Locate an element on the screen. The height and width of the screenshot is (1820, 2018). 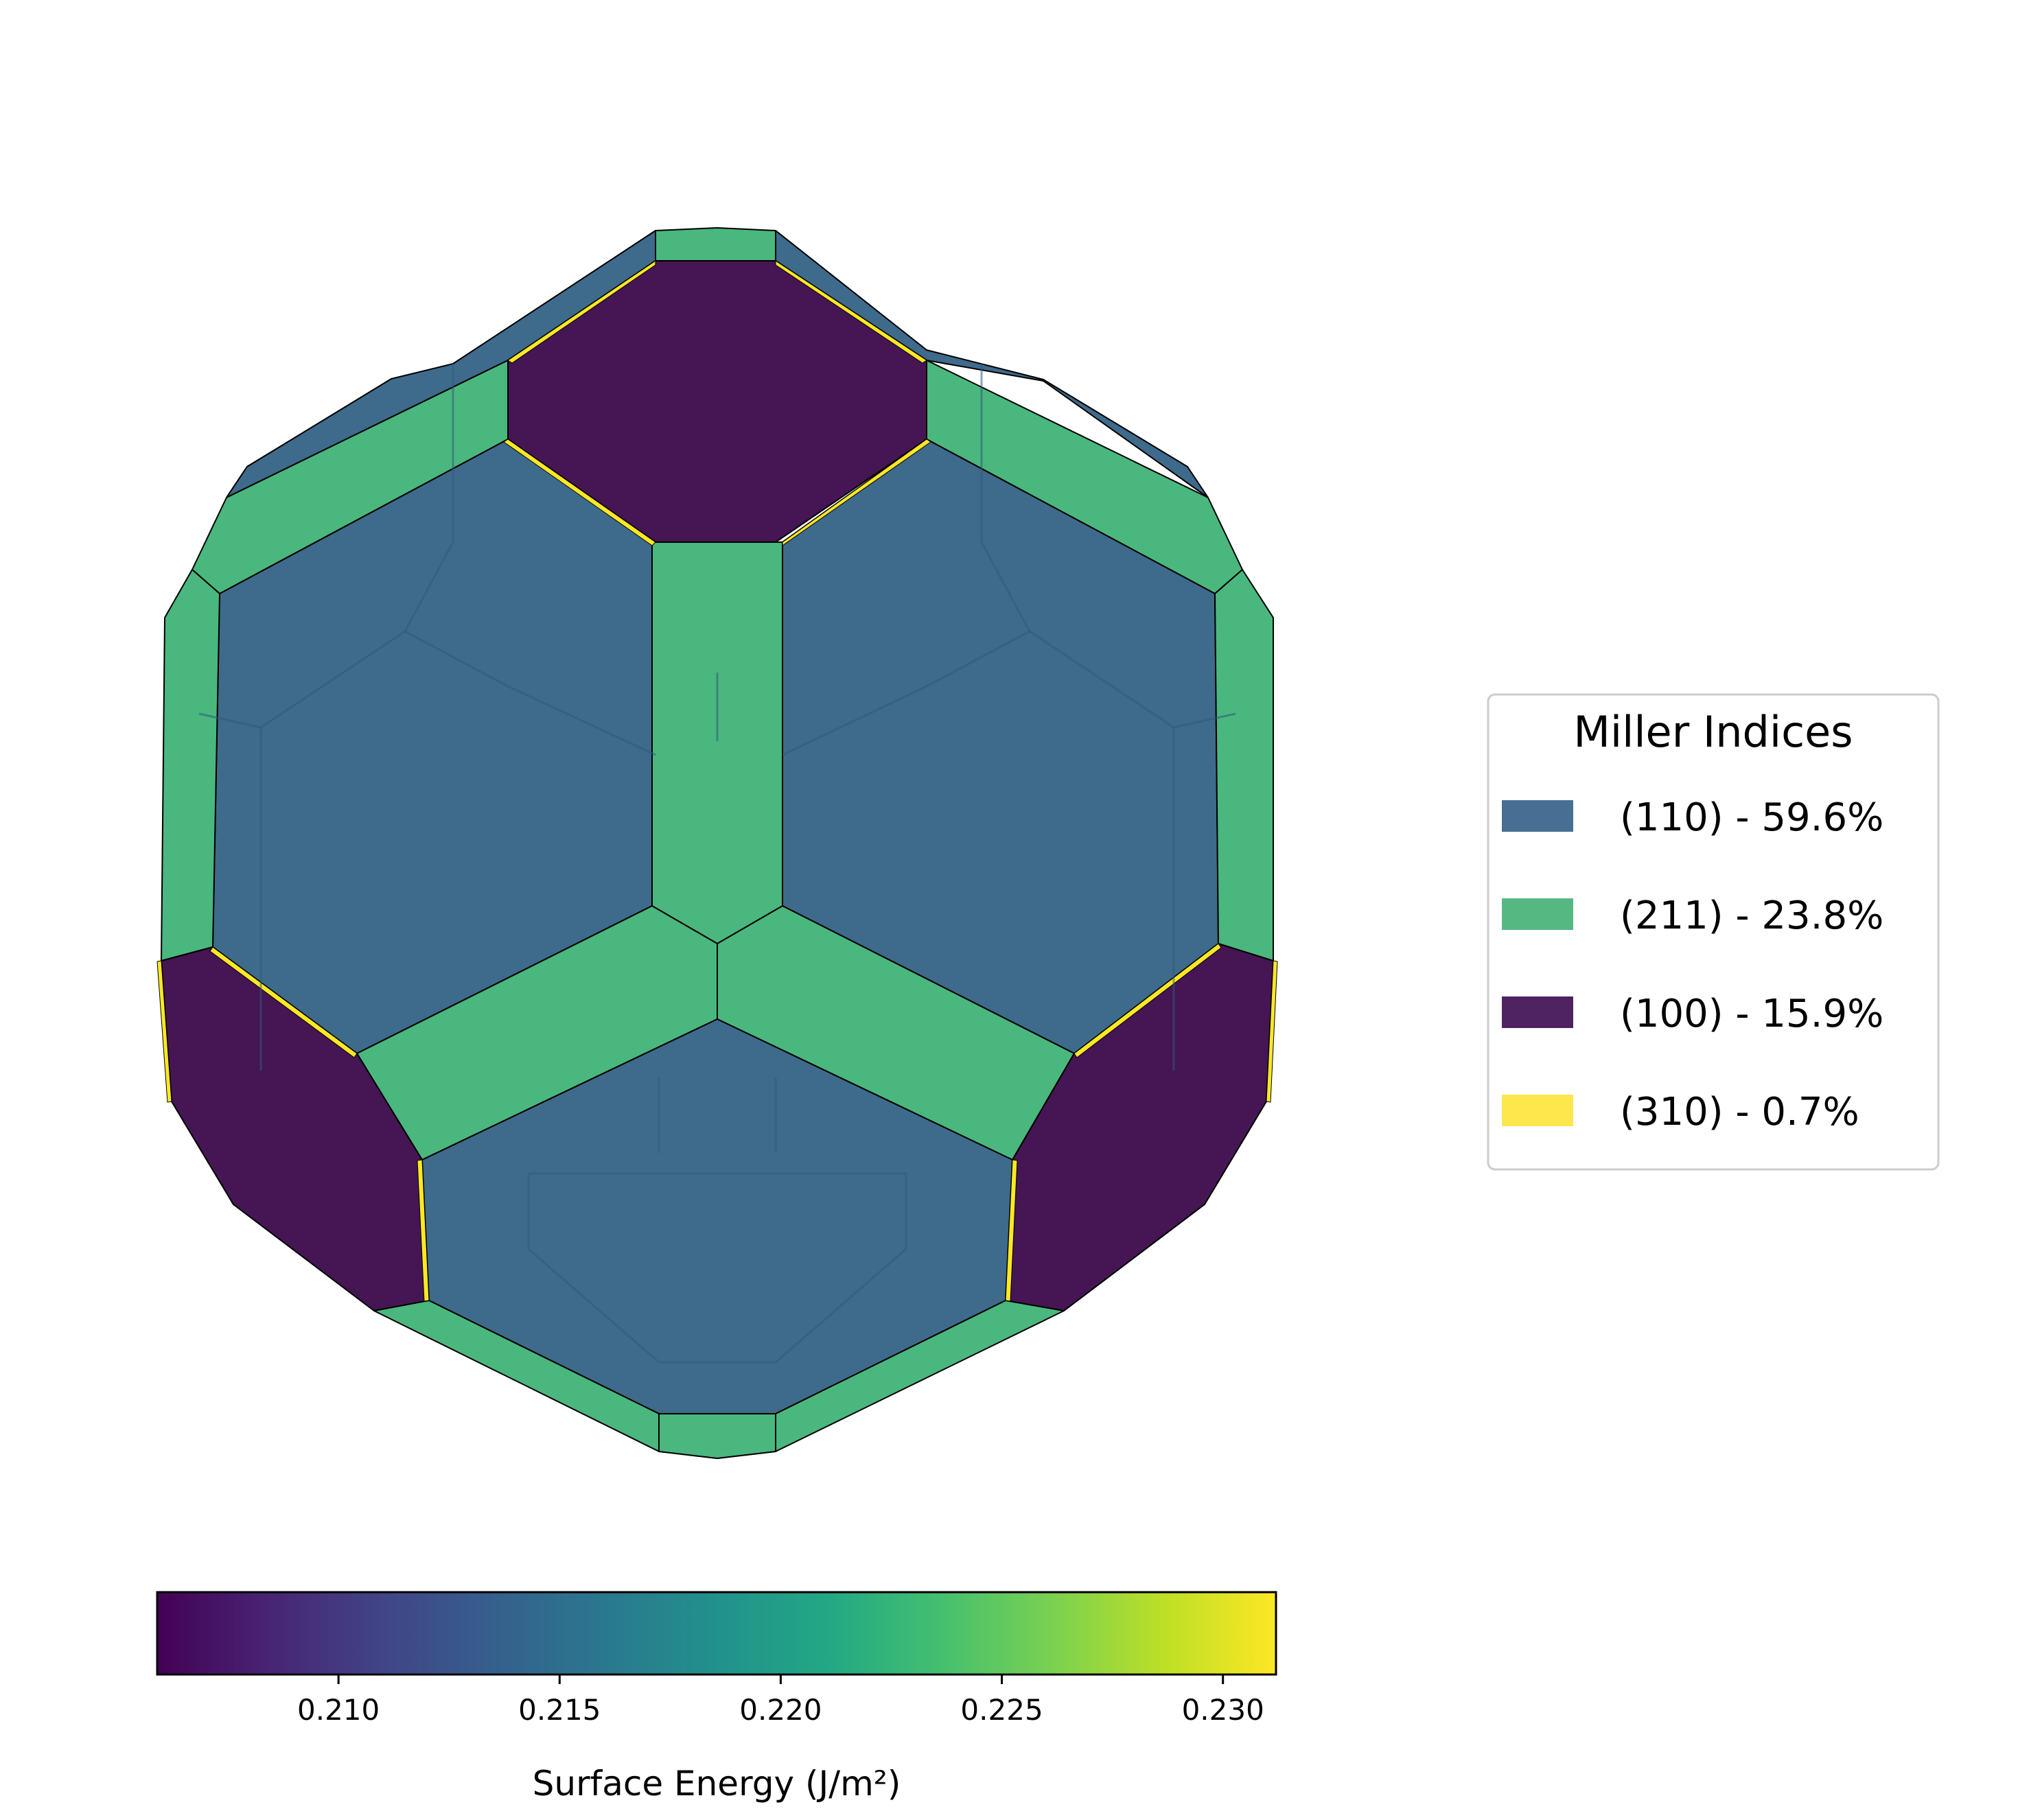
legend-title: Miller Indices is located at coordinates (1713, 732).